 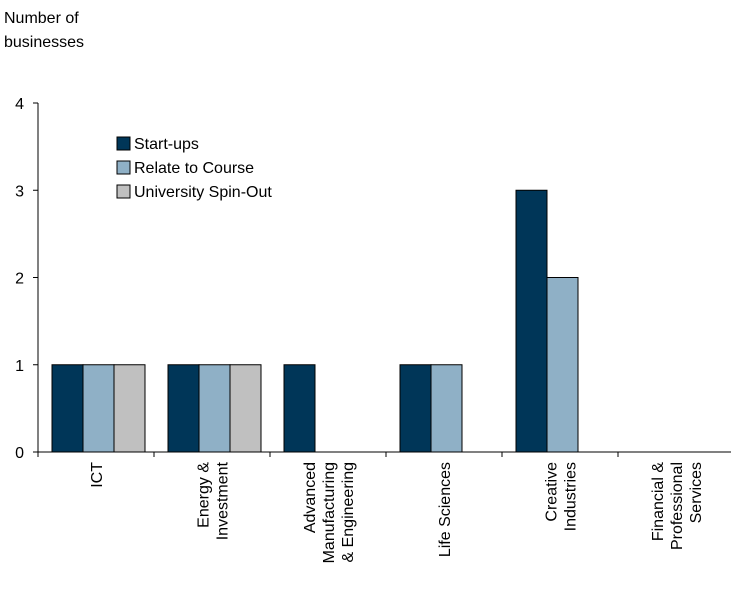 What do you see at coordinates (310, 497) in the screenshot?
I see `x-category-label-line: Advanced` at bounding box center [310, 497].